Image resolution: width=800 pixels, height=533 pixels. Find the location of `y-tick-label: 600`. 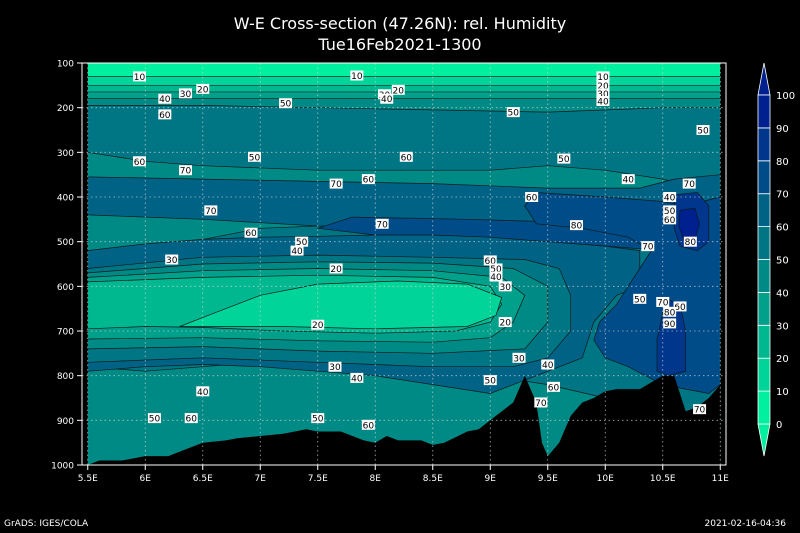

y-tick-label: 600 is located at coordinates (65, 288).